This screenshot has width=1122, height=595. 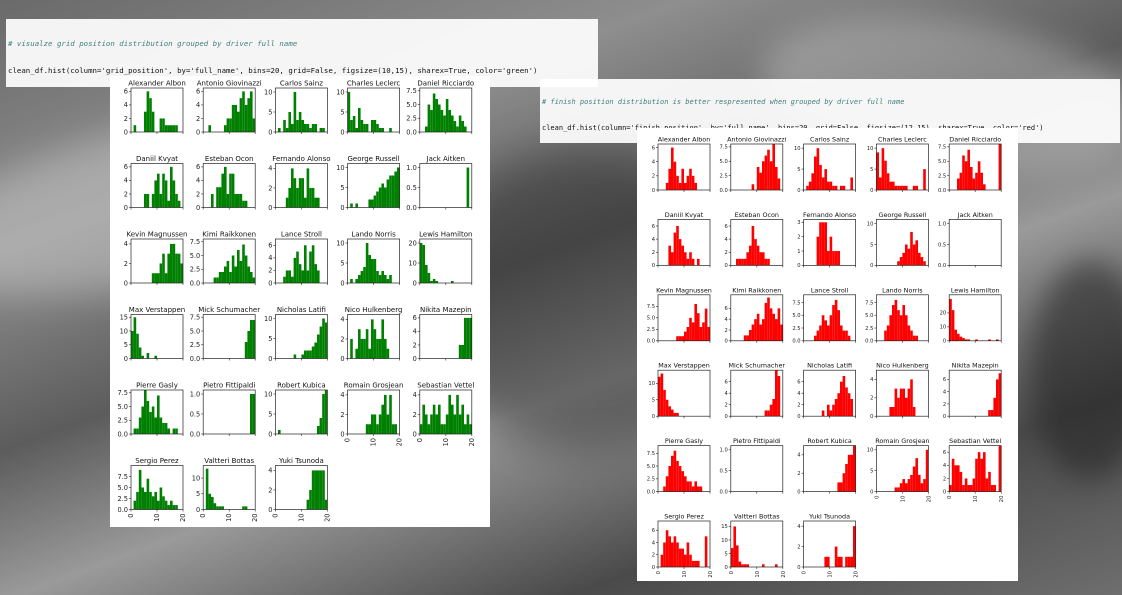 I want to click on subplot-title: Nikita Mazepin, so click(x=975, y=366).